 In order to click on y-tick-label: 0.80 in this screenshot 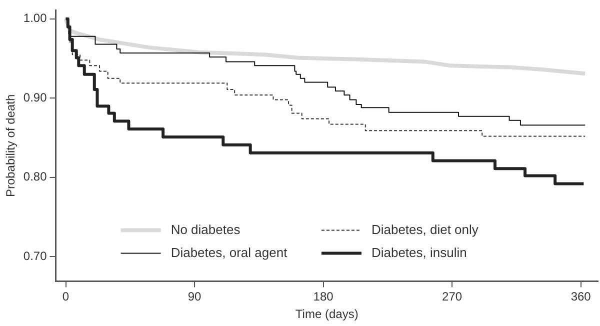, I will do `click(35, 177)`.